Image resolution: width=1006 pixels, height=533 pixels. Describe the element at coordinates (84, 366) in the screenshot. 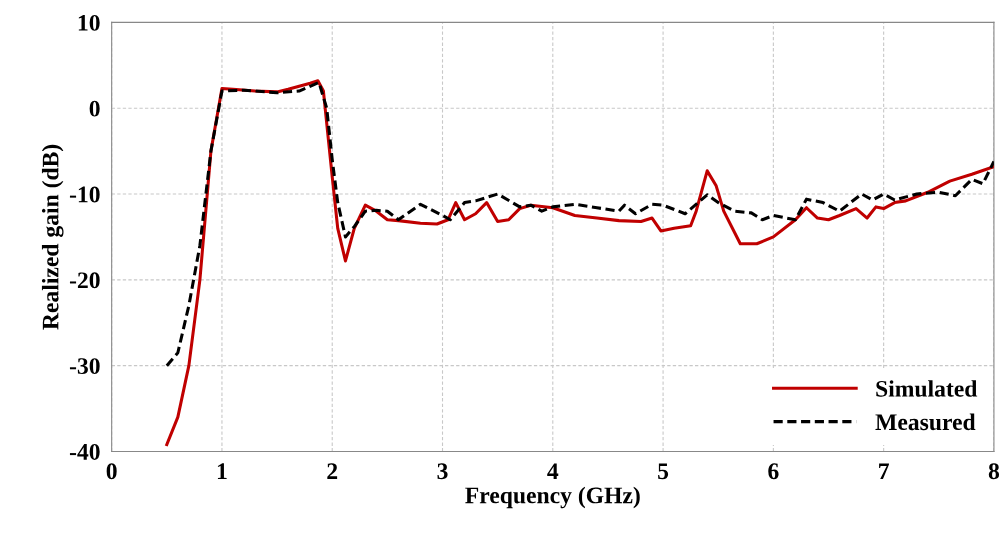

I see `y-tick-label: -30` at that location.